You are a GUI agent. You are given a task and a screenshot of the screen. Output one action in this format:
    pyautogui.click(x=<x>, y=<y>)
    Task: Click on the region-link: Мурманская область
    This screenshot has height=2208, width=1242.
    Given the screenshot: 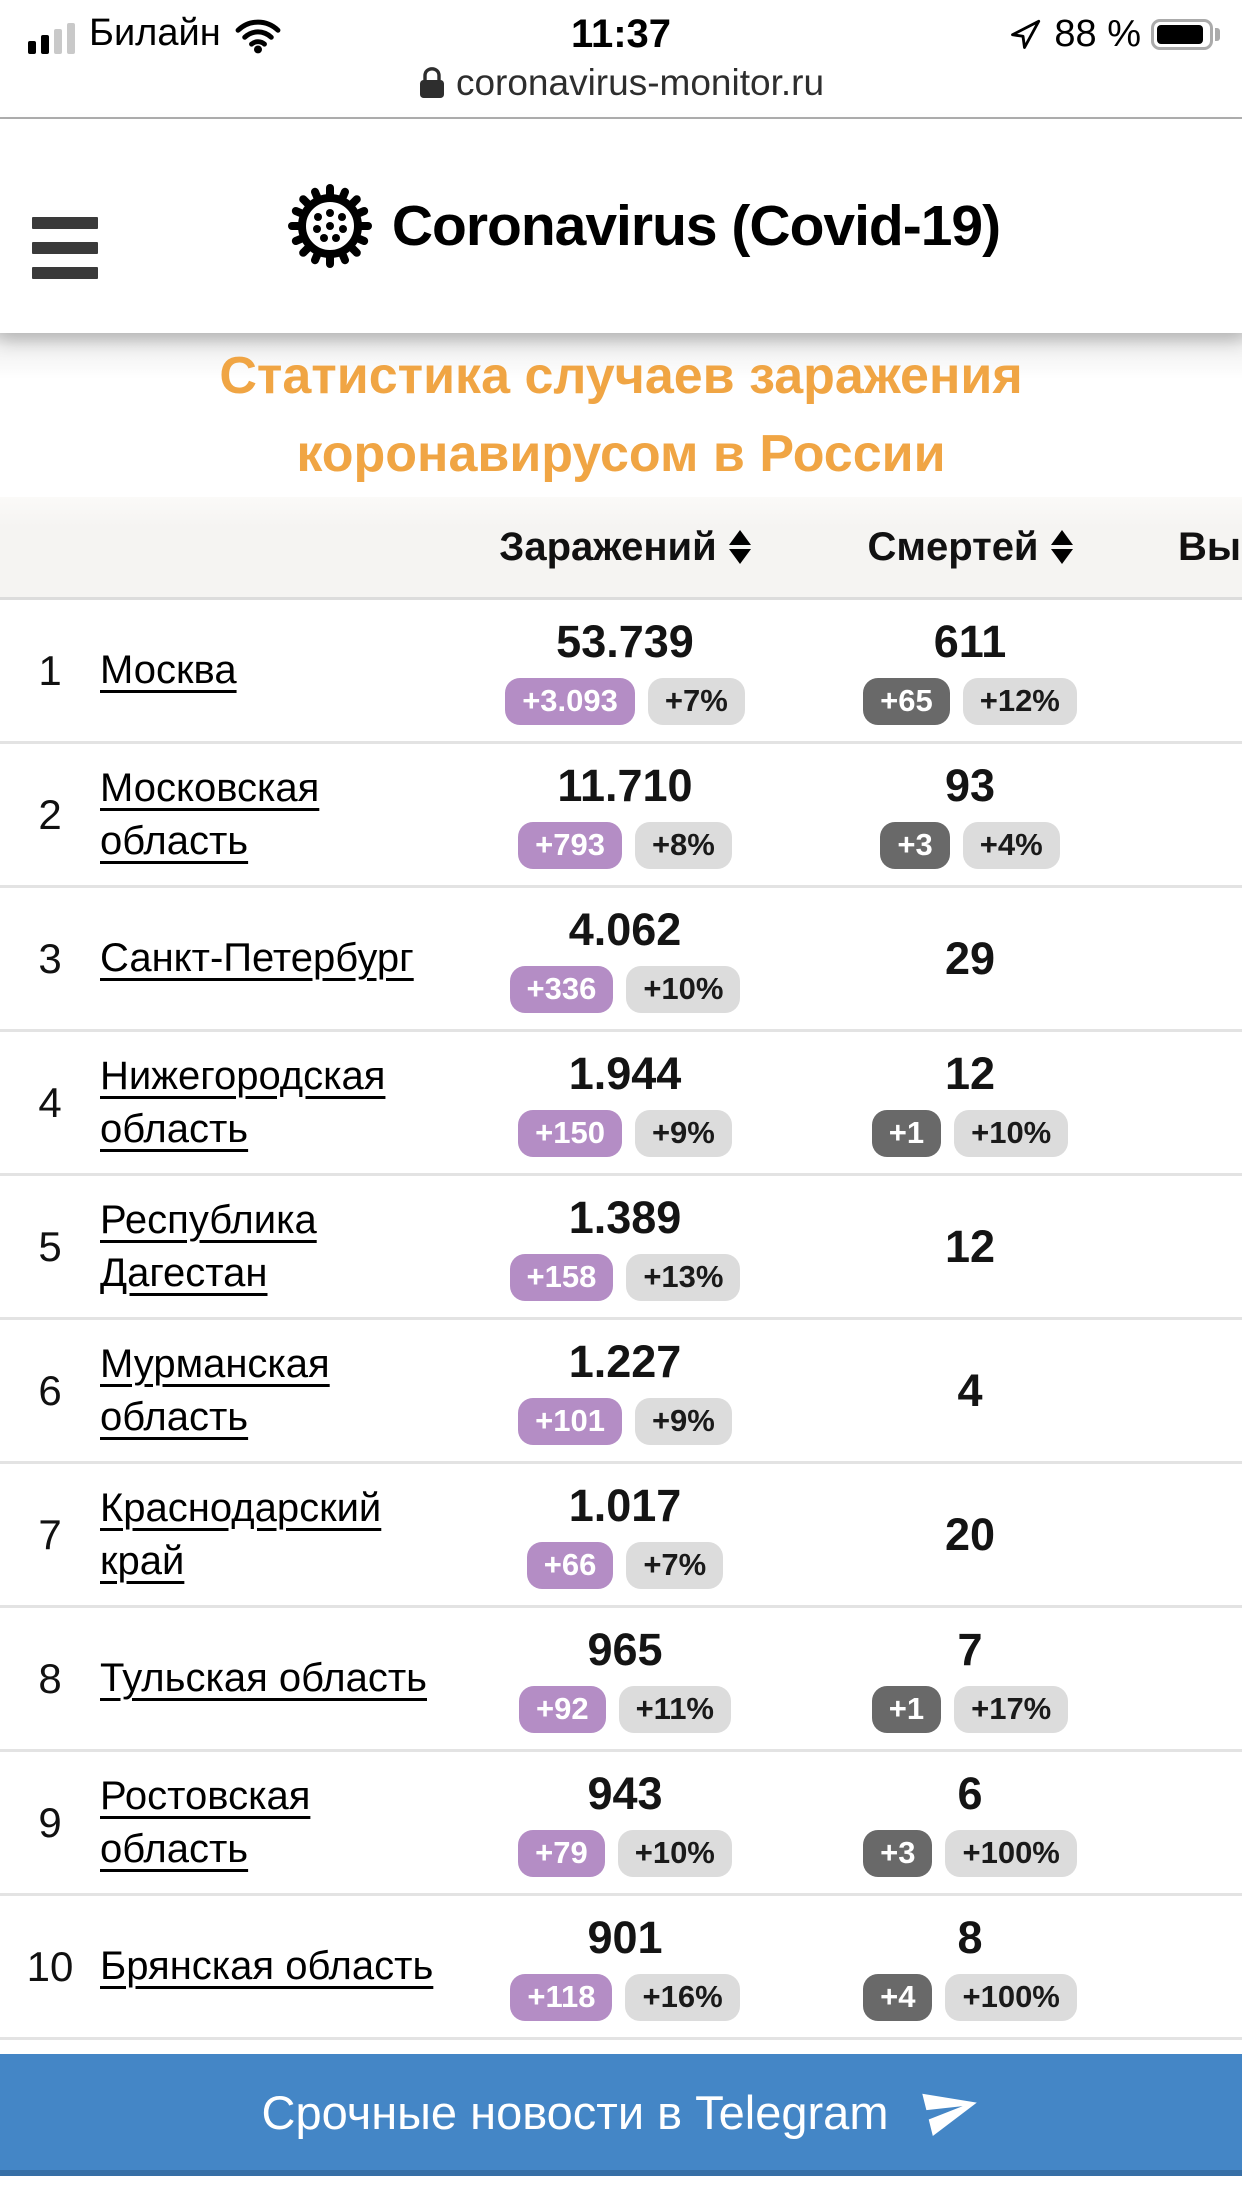 What is the action you would take?
    pyautogui.click(x=215, y=1390)
    